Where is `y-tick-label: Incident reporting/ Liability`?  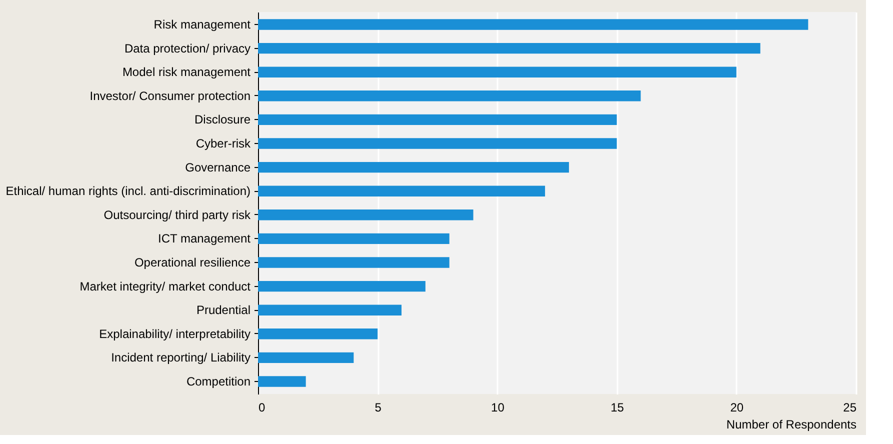
y-tick-label: Incident reporting/ Liability is located at coordinates (180, 357).